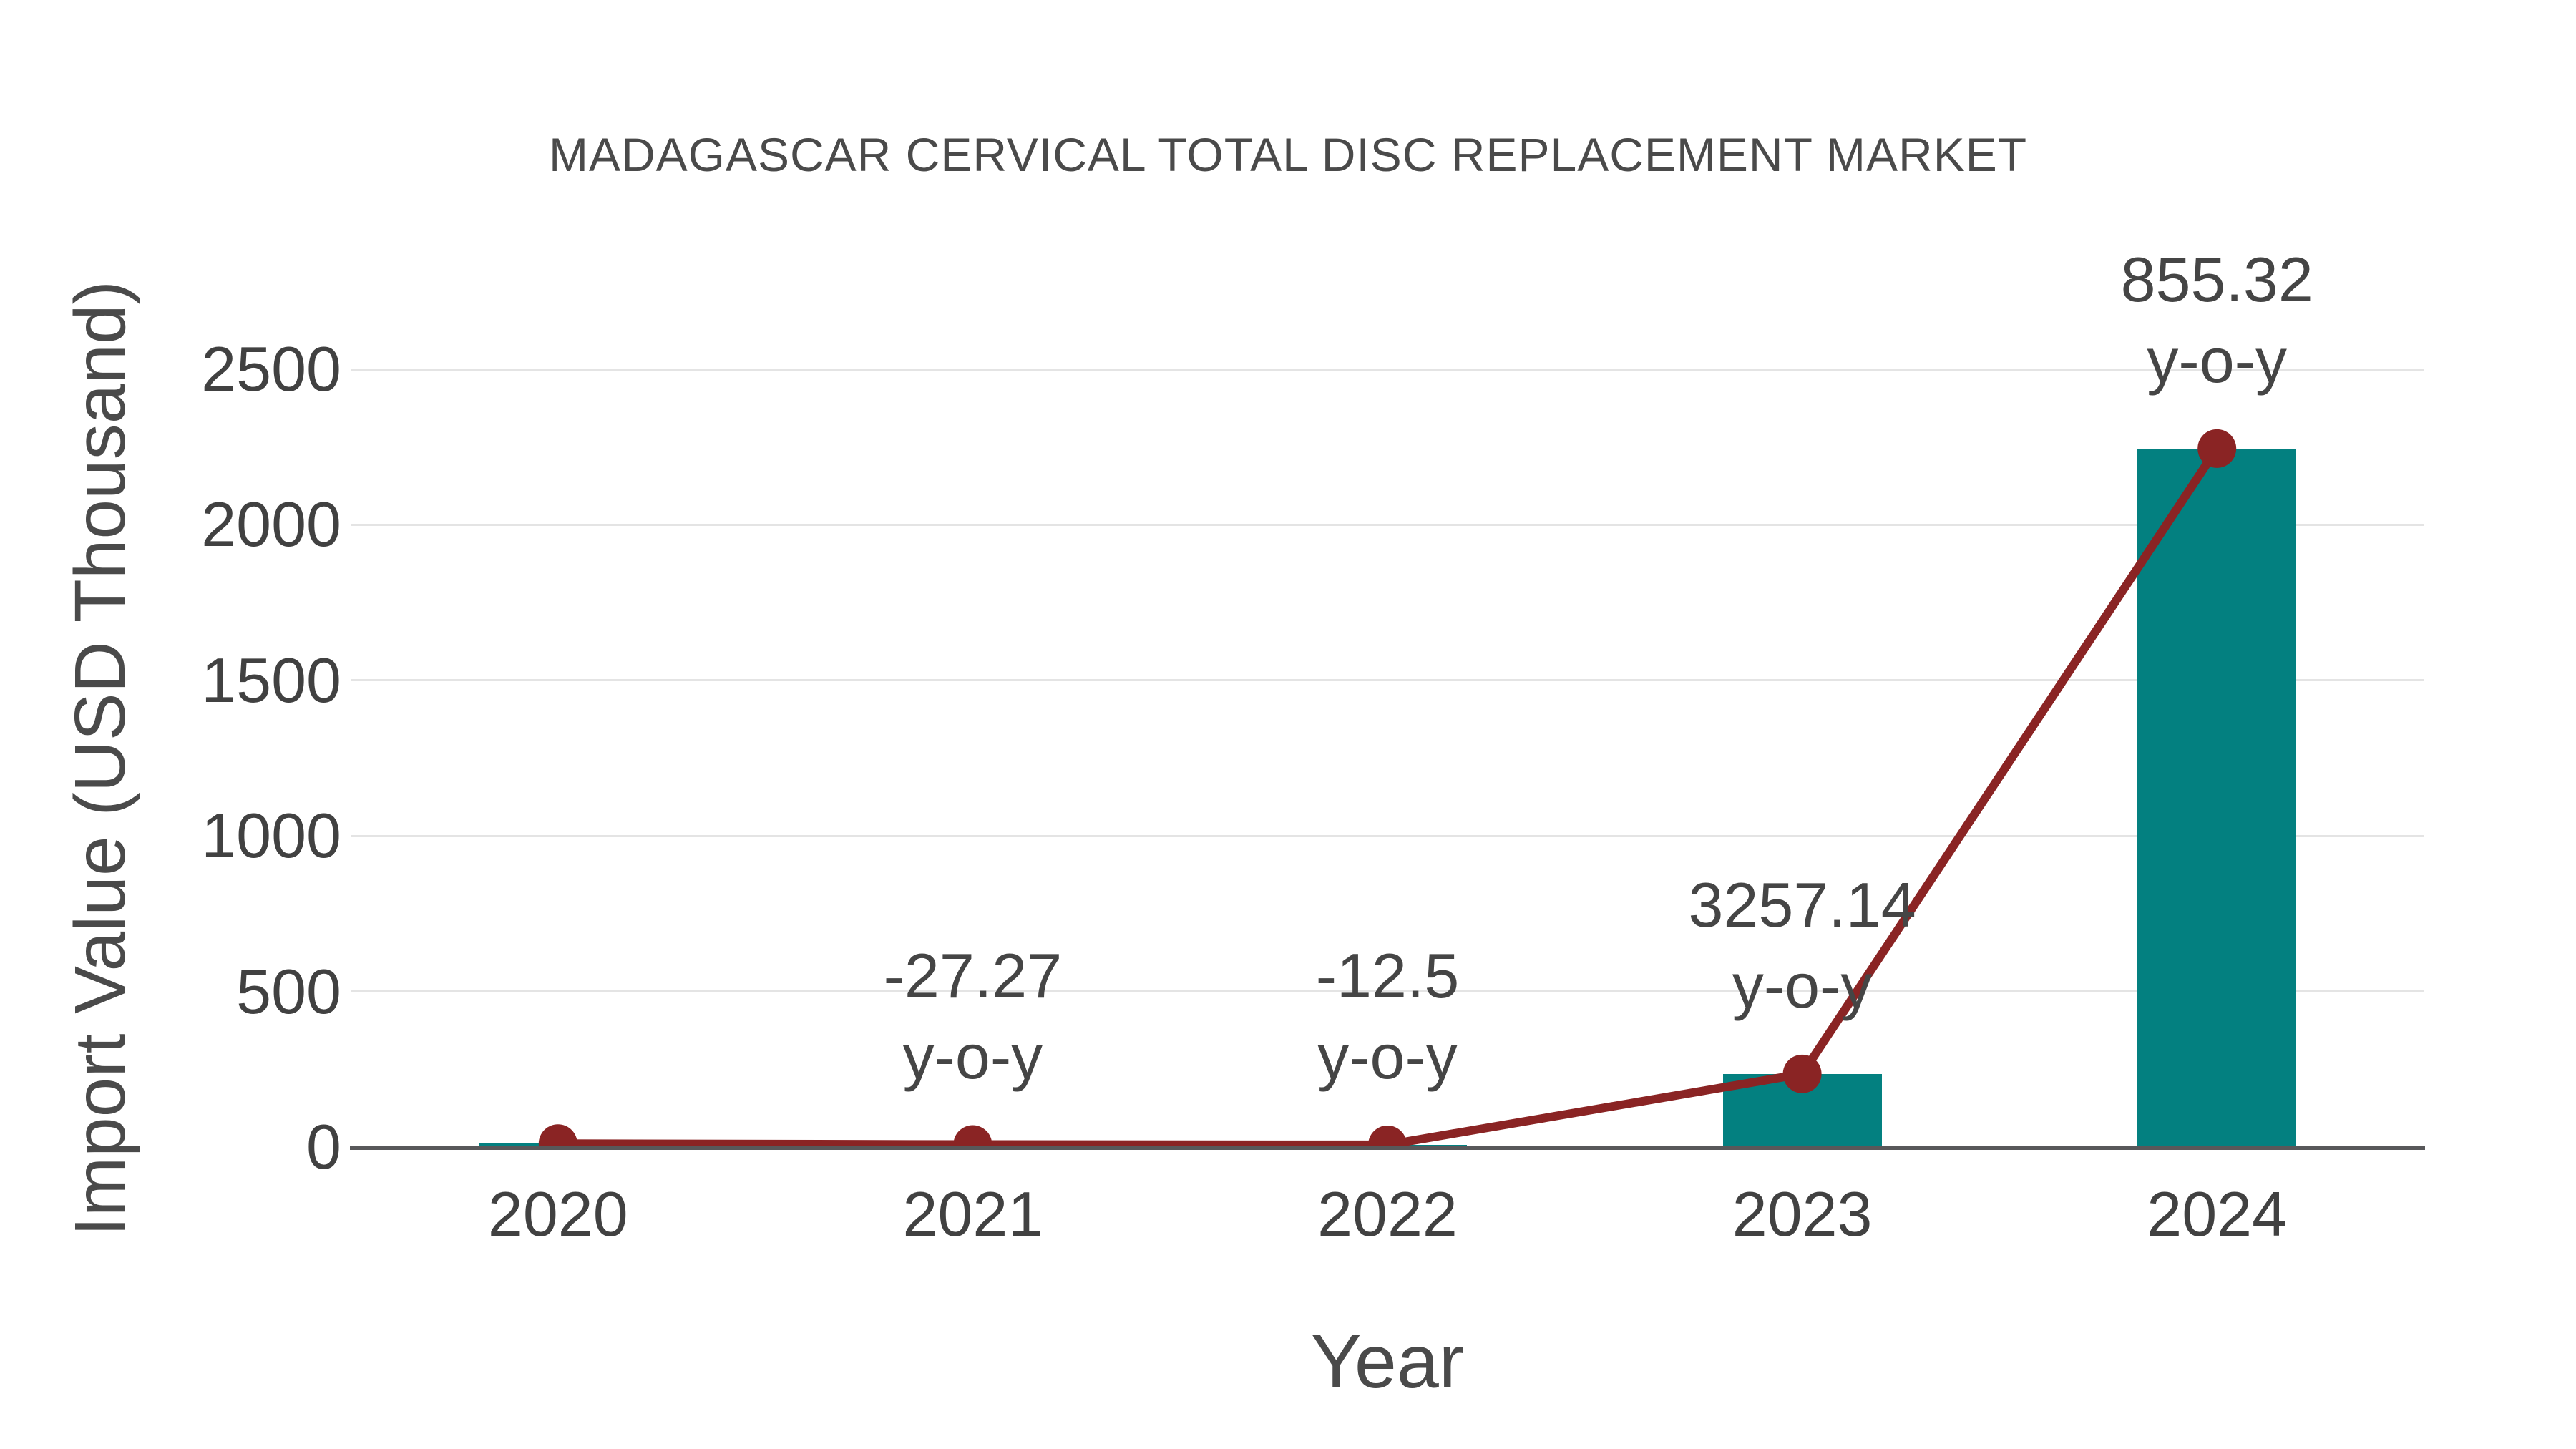 The height and width of the screenshot is (1449, 2576). I want to click on x-tick-label-2022: 2022, so click(1387, 1214).